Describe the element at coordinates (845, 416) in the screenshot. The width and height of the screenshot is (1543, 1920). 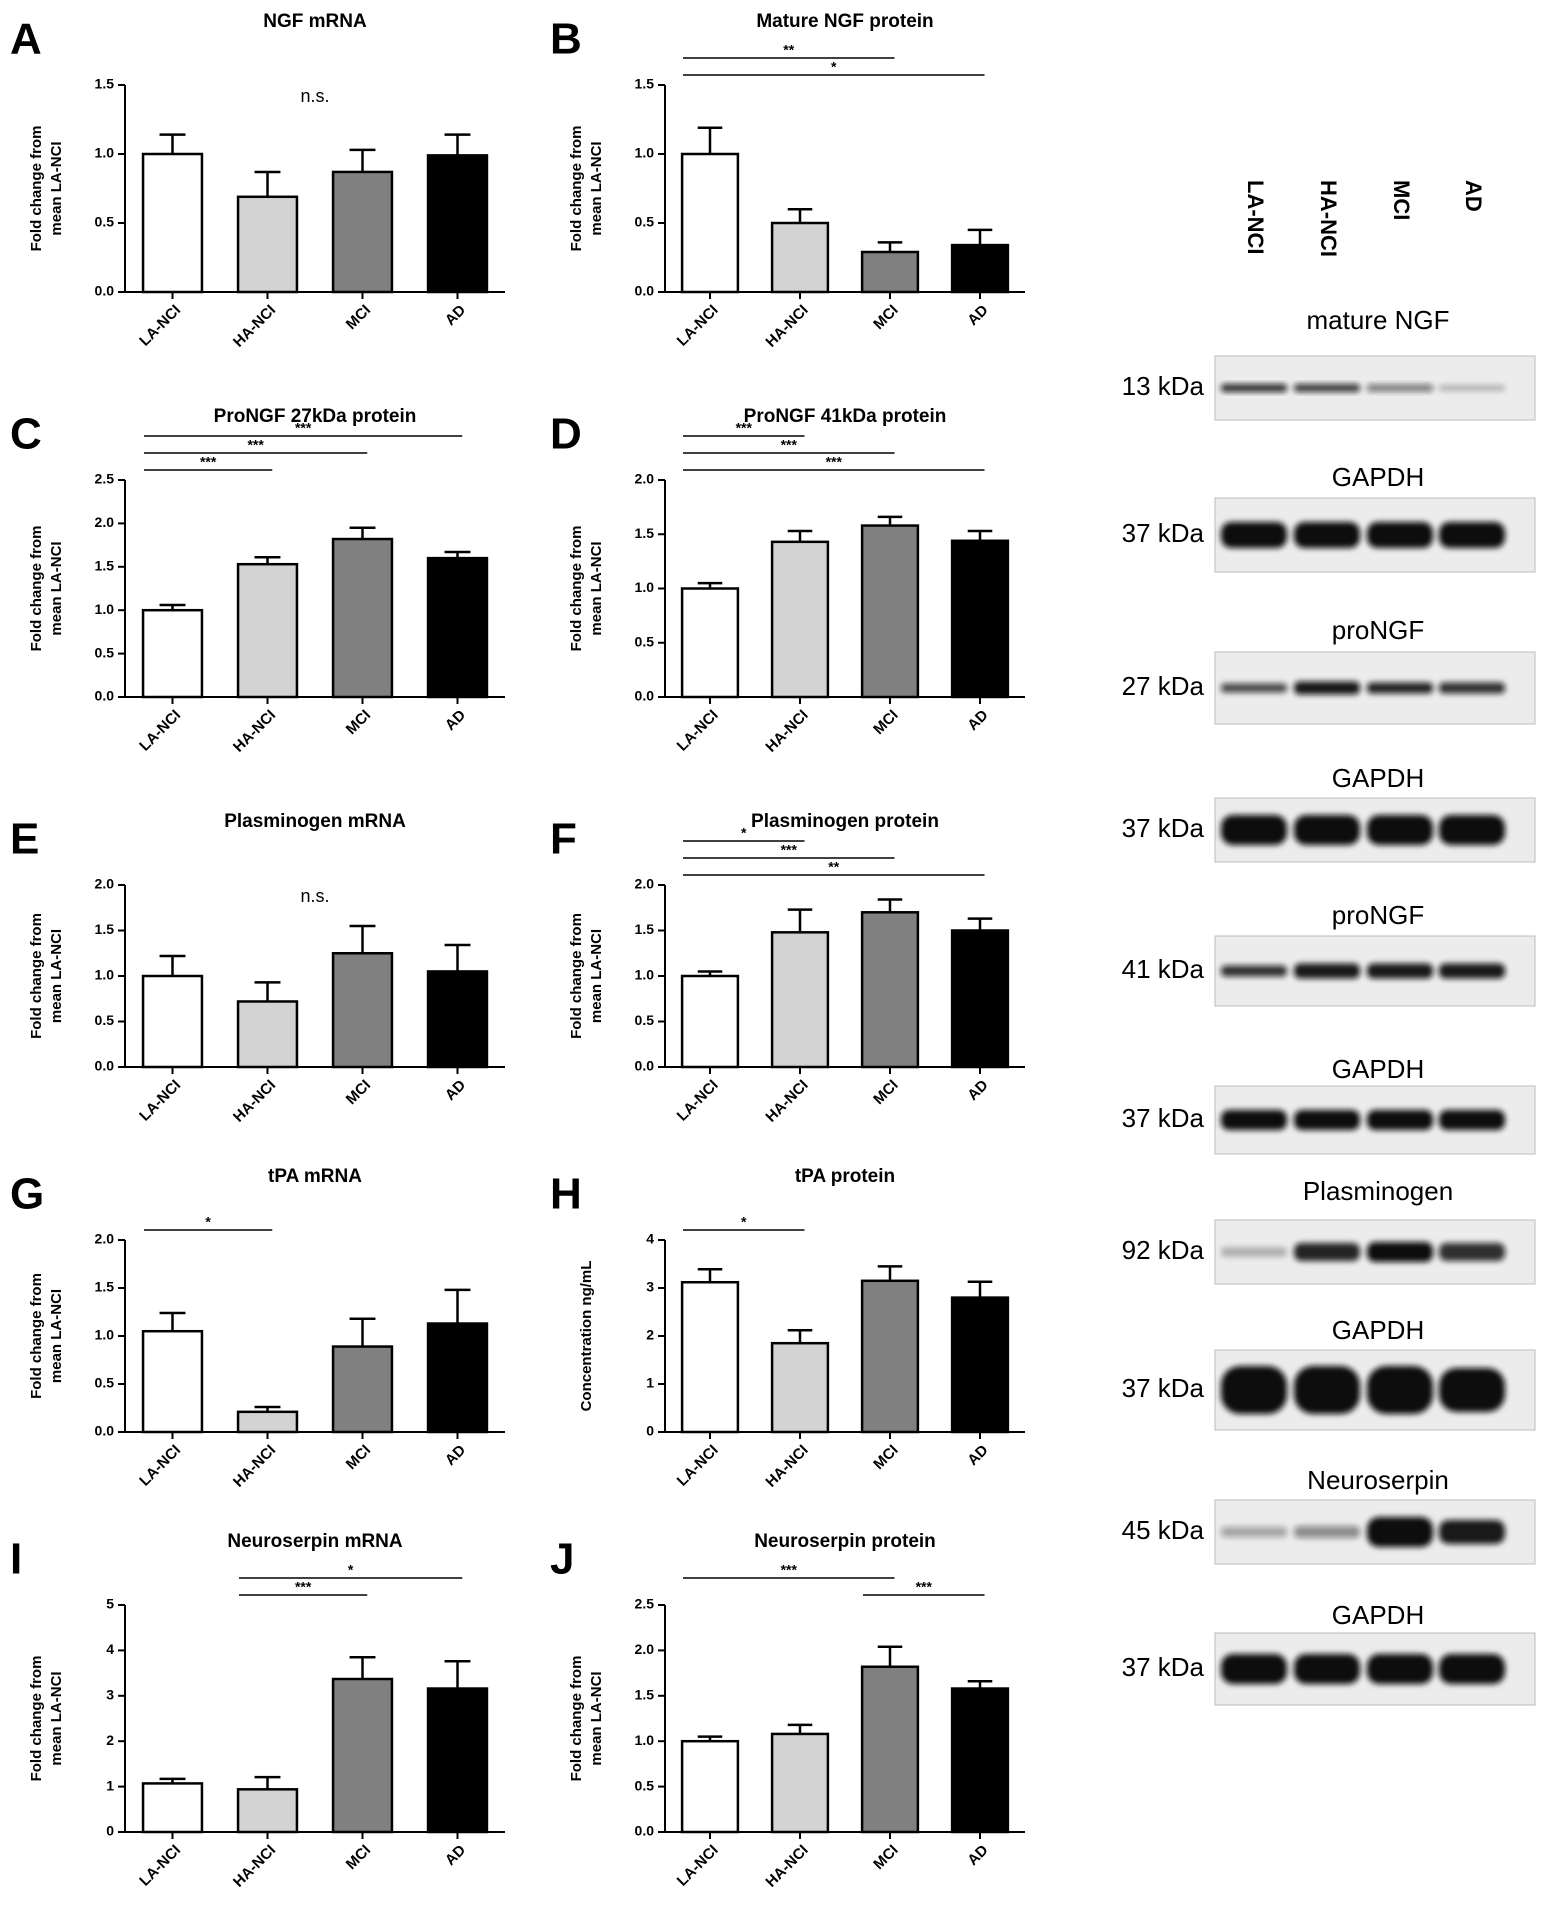
I see `chart-title: ProNGF 41kDa protein` at that location.